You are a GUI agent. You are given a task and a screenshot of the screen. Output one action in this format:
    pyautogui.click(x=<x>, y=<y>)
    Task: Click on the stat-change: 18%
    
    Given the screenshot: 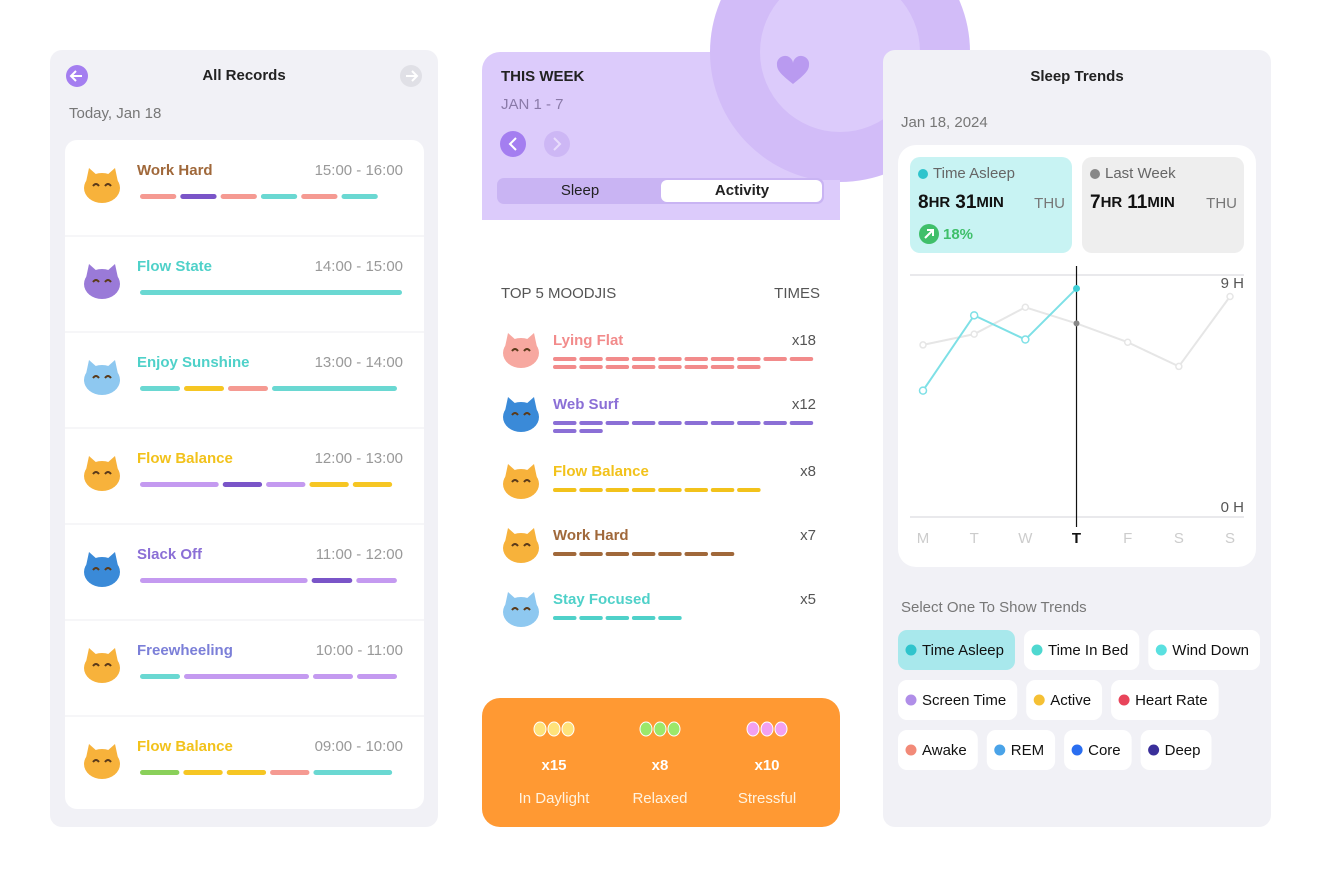 What is the action you would take?
    pyautogui.click(x=958, y=234)
    